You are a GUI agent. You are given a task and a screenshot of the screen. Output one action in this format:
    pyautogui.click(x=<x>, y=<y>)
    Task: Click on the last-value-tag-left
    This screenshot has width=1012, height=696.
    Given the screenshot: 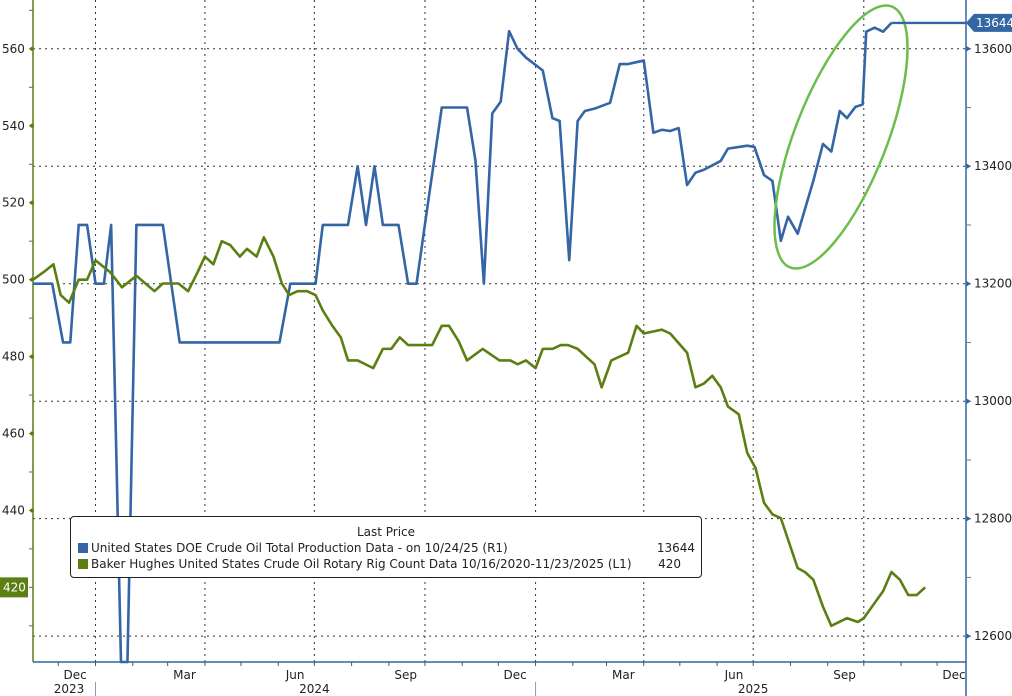 What is the action you would take?
    pyautogui.click(x=14, y=587)
    